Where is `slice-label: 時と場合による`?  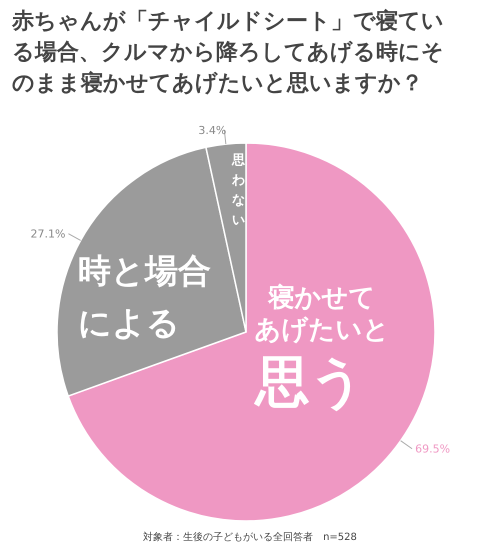
slice-label: 時と場合による is located at coordinates (144, 296).